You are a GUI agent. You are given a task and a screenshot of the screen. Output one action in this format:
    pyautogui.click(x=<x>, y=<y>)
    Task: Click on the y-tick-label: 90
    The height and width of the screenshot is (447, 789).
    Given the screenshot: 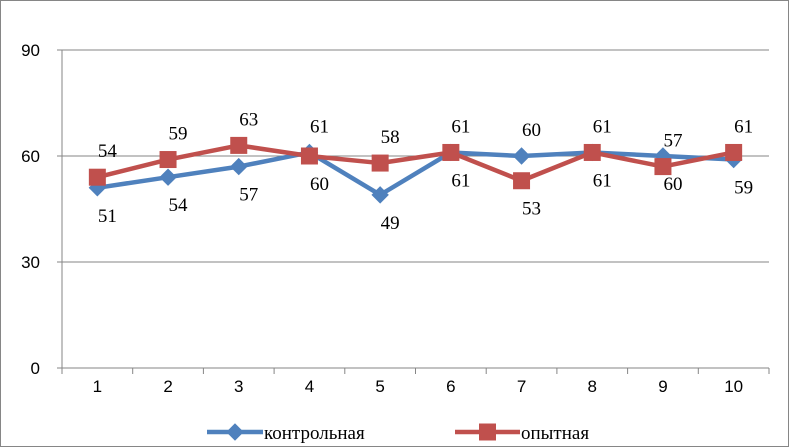 What is the action you would take?
    pyautogui.click(x=30, y=50)
    